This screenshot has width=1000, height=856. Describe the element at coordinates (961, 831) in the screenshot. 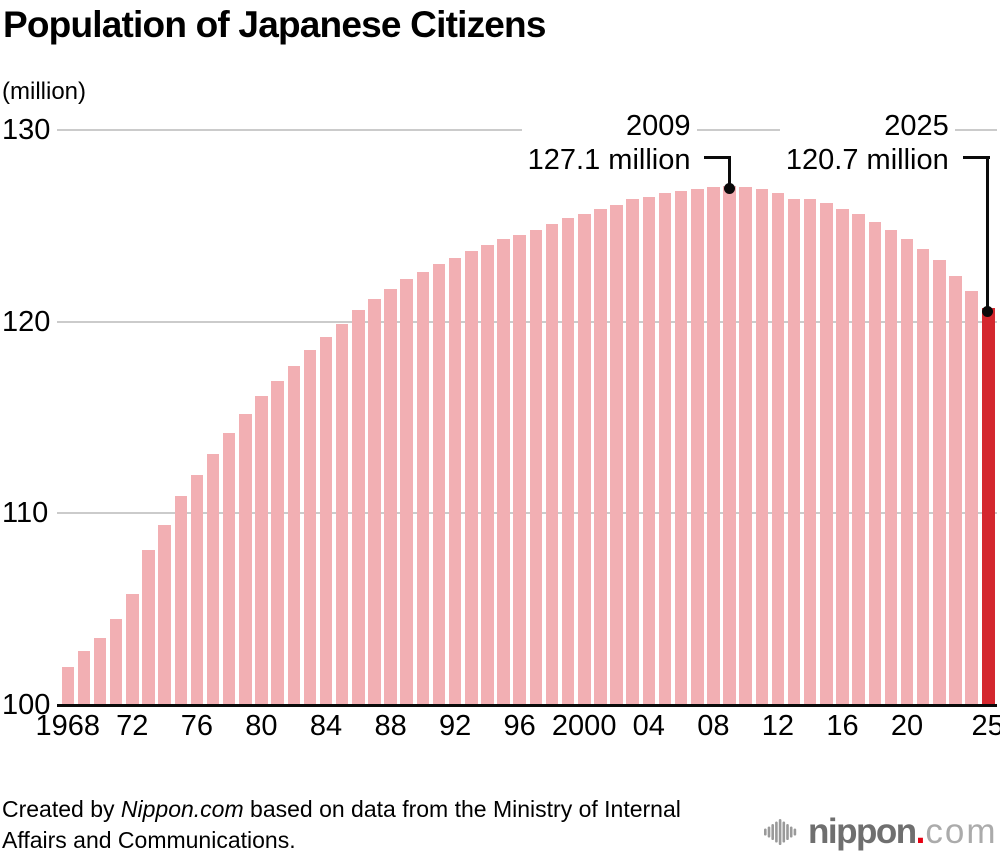

I see `logo-tld: com` at that location.